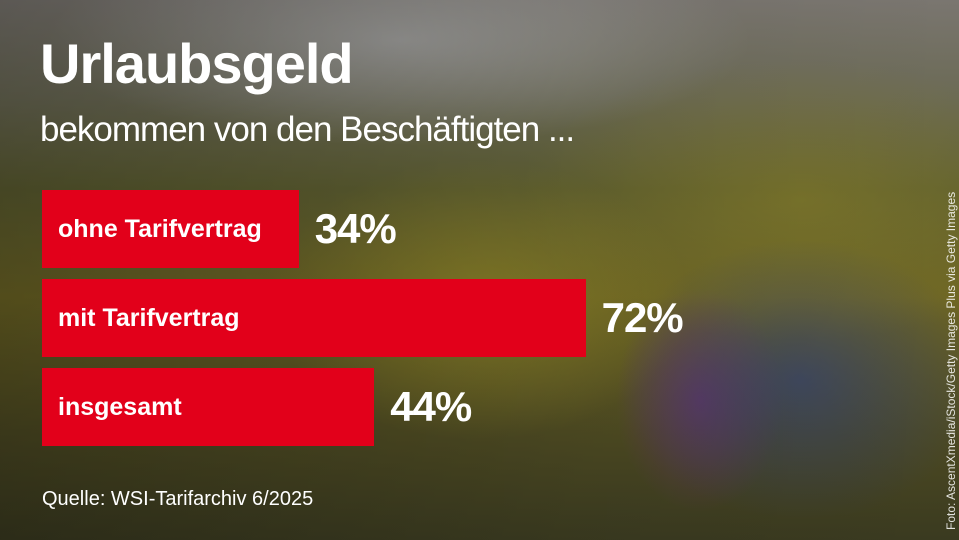 This screenshot has width=959, height=540. Describe the element at coordinates (149, 317) in the screenshot. I see `bar-label: mit Tarifvertrag` at that location.